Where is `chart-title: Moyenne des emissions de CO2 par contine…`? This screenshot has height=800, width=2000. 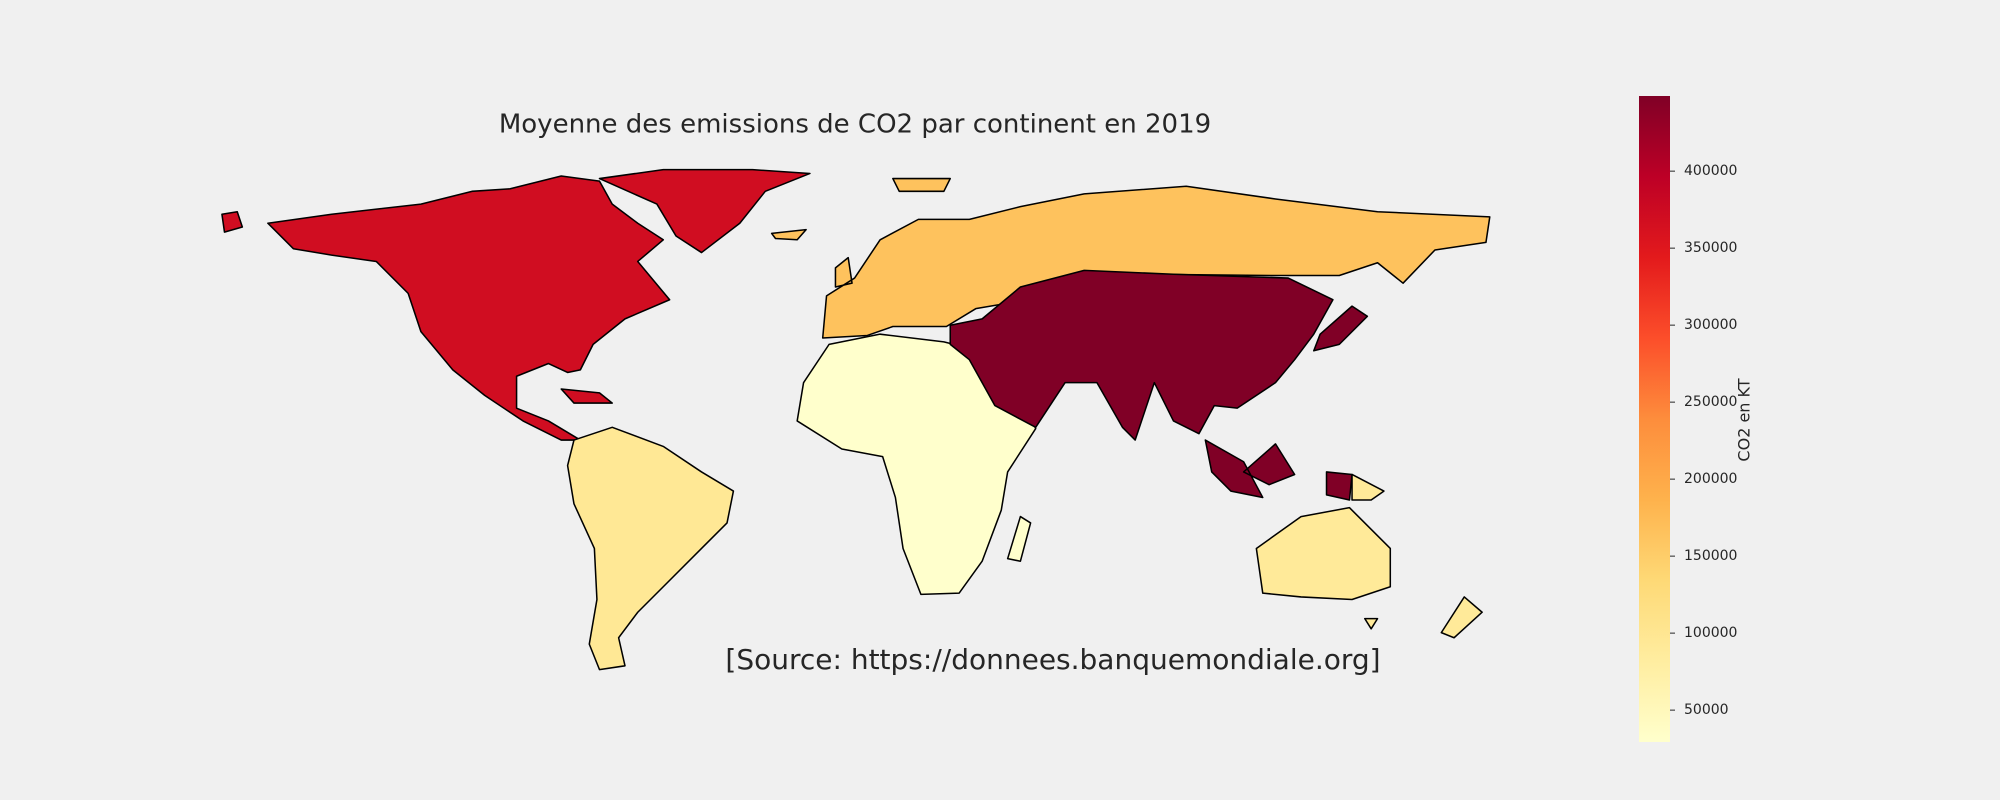 chart-title: Moyenne des emissions de CO2 par contine… is located at coordinates (855, 125).